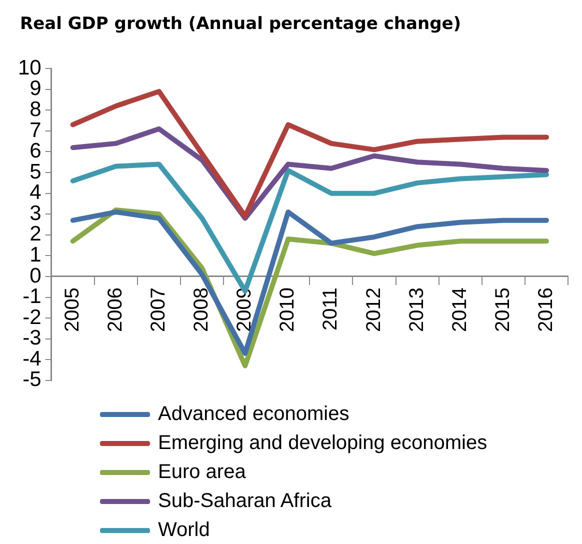  I want to click on y-tick-label: 3, so click(36, 213).